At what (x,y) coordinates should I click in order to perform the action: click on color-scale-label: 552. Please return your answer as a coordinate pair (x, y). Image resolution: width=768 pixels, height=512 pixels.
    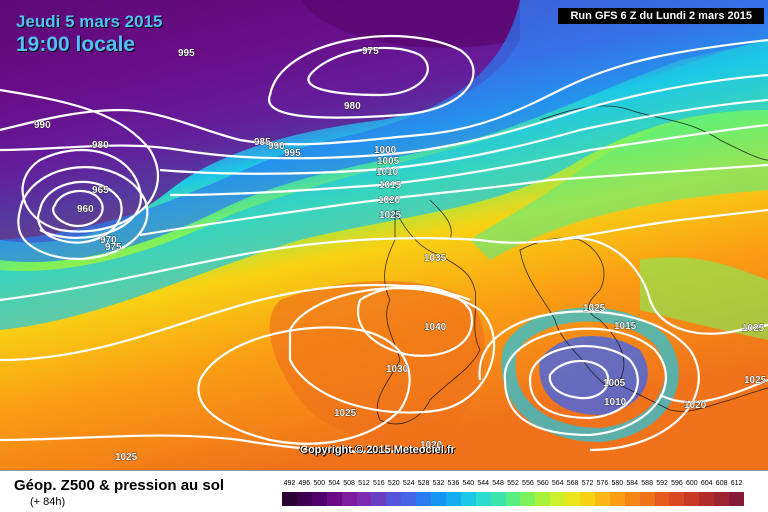
    Looking at the image, I should click on (513, 483).